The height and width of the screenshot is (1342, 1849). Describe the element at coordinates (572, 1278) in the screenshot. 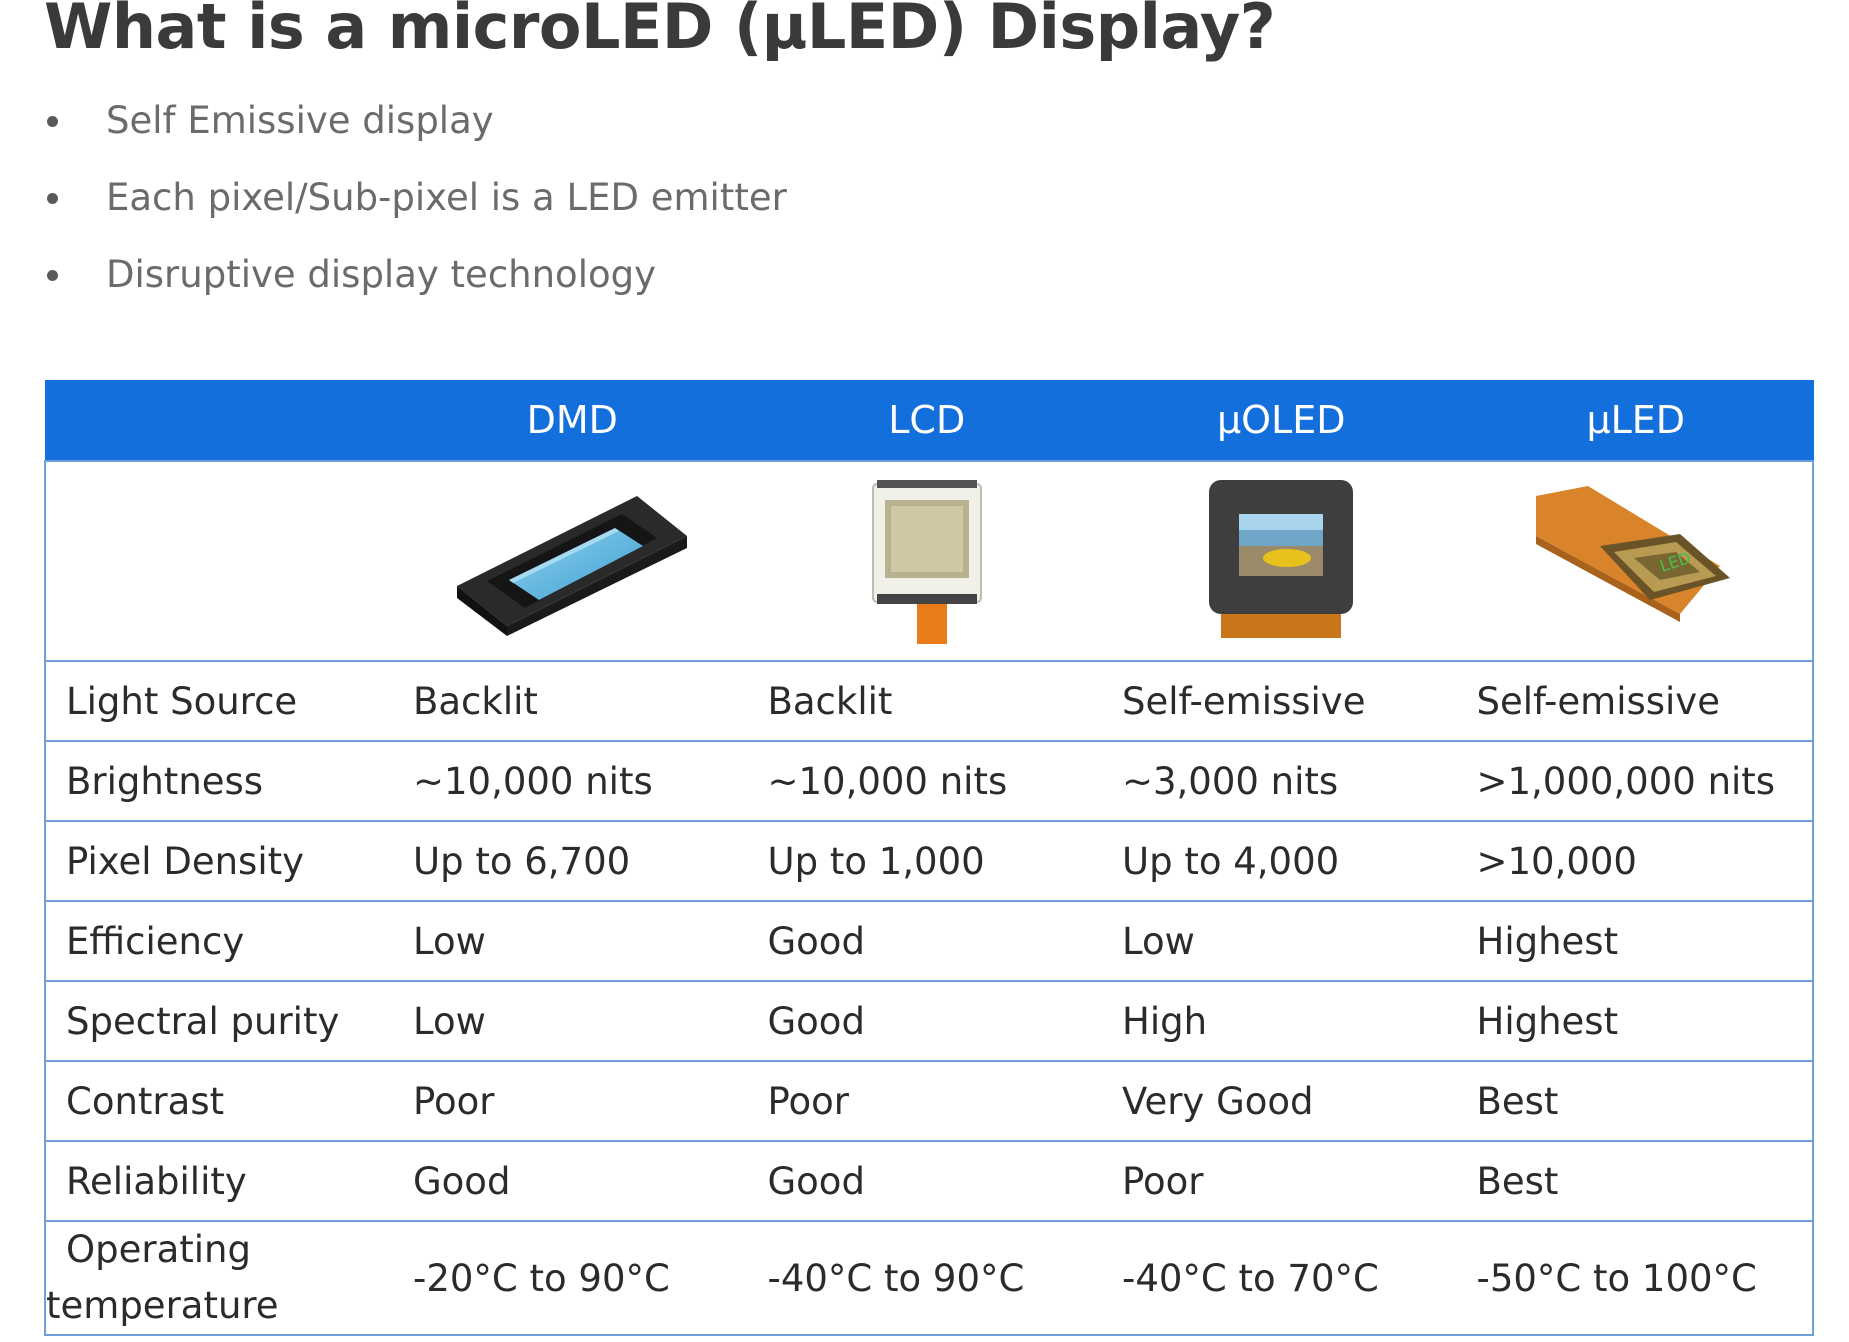

I see `table-cell: -20°C to 90°C` at that location.